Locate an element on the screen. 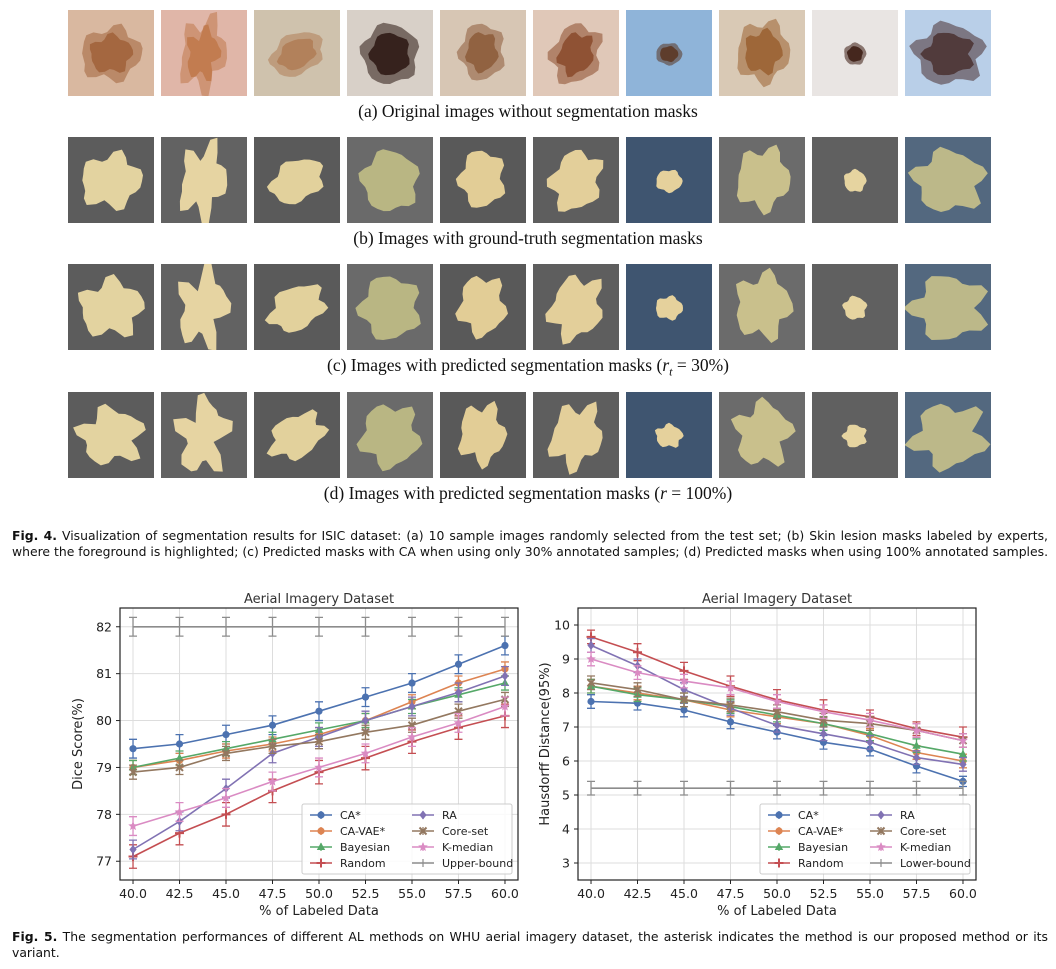 The width and height of the screenshot is (1056, 969). subcaption-c-var: r is located at coordinates (666, 365).